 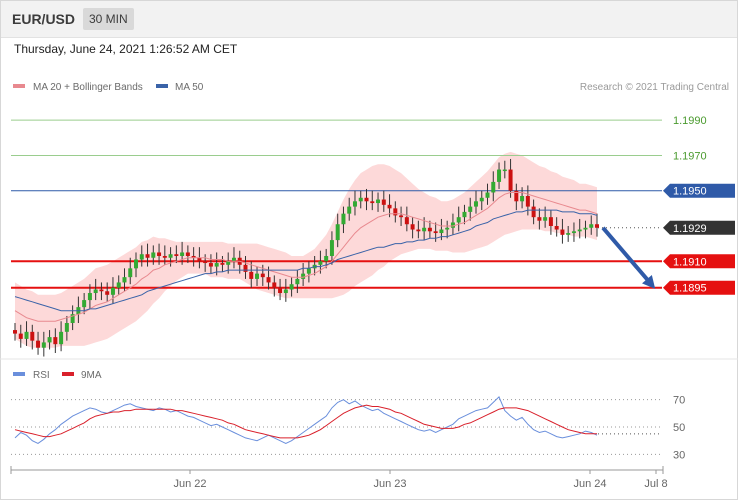 I want to click on ma20-legend-swatch, so click(x=19, y=86).